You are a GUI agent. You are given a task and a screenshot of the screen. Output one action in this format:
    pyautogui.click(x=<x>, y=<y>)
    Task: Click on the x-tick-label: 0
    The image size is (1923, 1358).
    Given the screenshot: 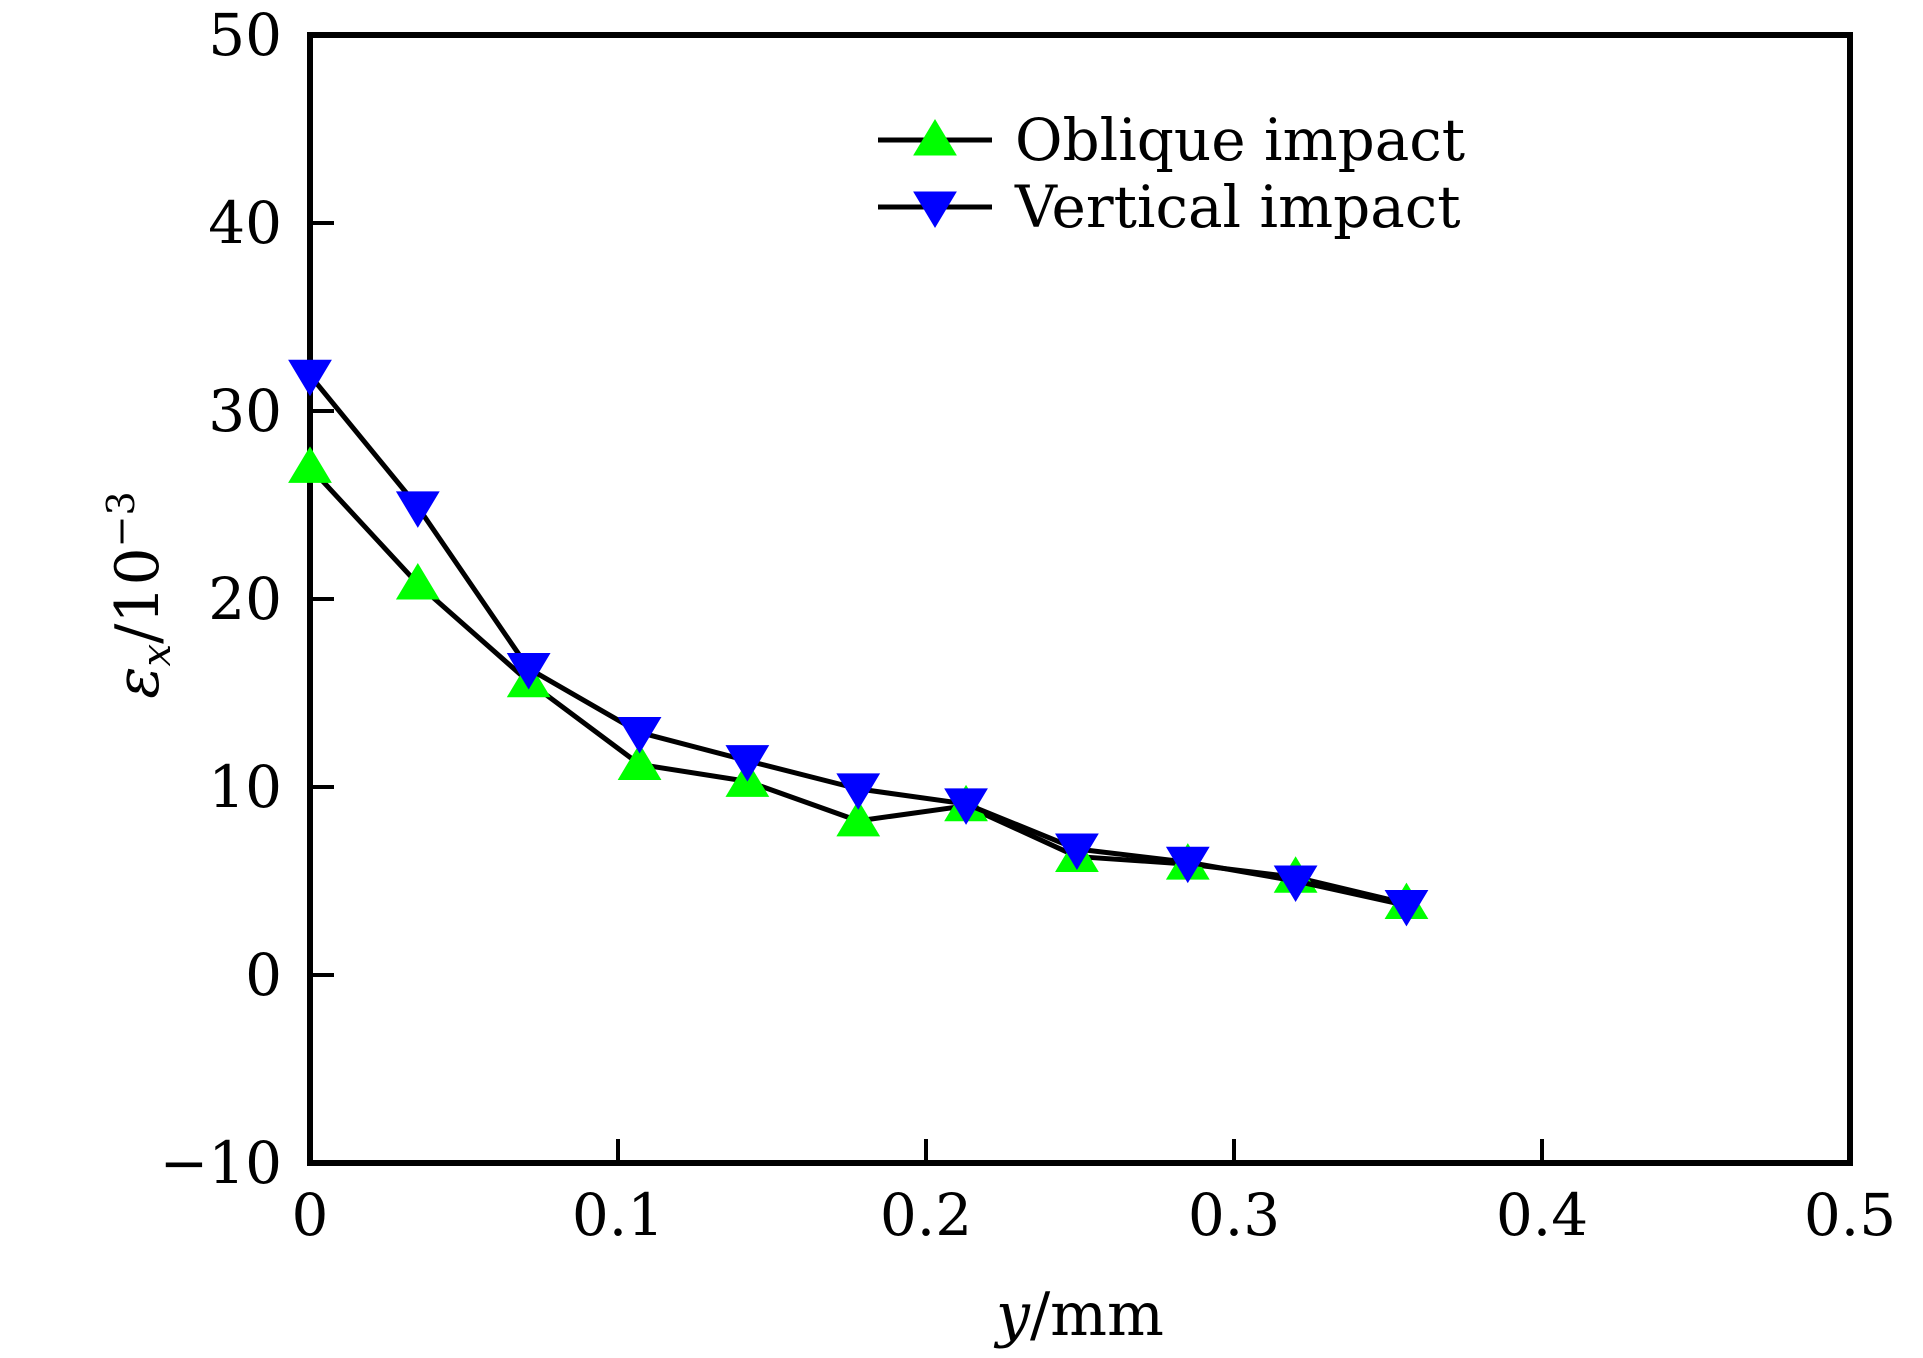 What is the action you would take?
    pyautogui.click(x=310, y=1215)
    